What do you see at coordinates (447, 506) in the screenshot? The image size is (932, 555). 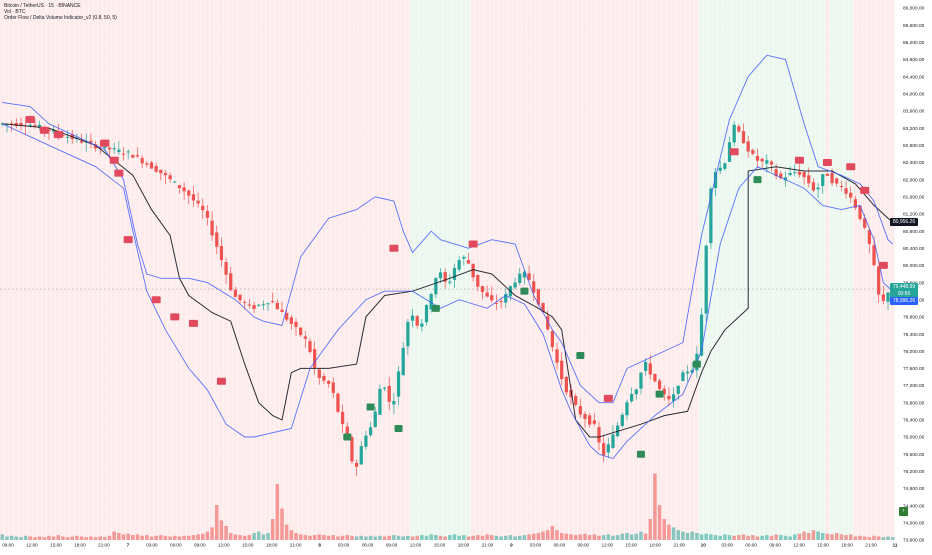 I see `volume-histogram` at bounding box center [447, 506].